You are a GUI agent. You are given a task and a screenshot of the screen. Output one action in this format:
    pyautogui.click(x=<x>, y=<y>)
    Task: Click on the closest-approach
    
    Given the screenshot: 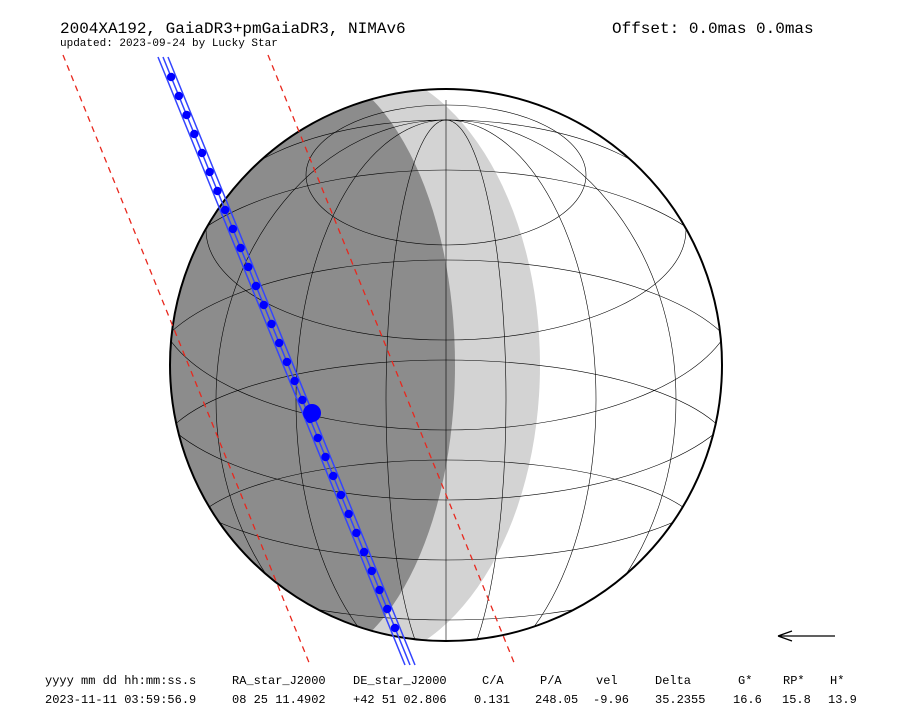 What is the action you would take?
    pyautogui.click(x=312, y=413)
    